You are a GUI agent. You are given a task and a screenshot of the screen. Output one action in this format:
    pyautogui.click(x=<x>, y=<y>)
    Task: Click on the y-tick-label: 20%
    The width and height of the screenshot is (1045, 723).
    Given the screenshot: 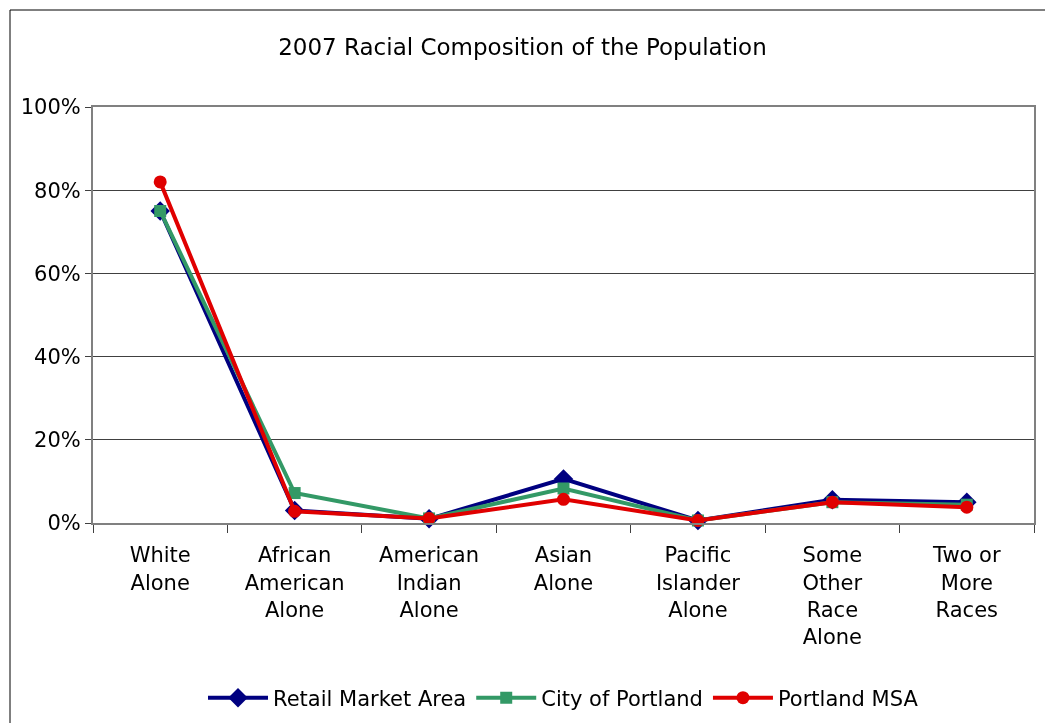 What is the action you would take?
    pyautogui.click(x=57, y=440)
    